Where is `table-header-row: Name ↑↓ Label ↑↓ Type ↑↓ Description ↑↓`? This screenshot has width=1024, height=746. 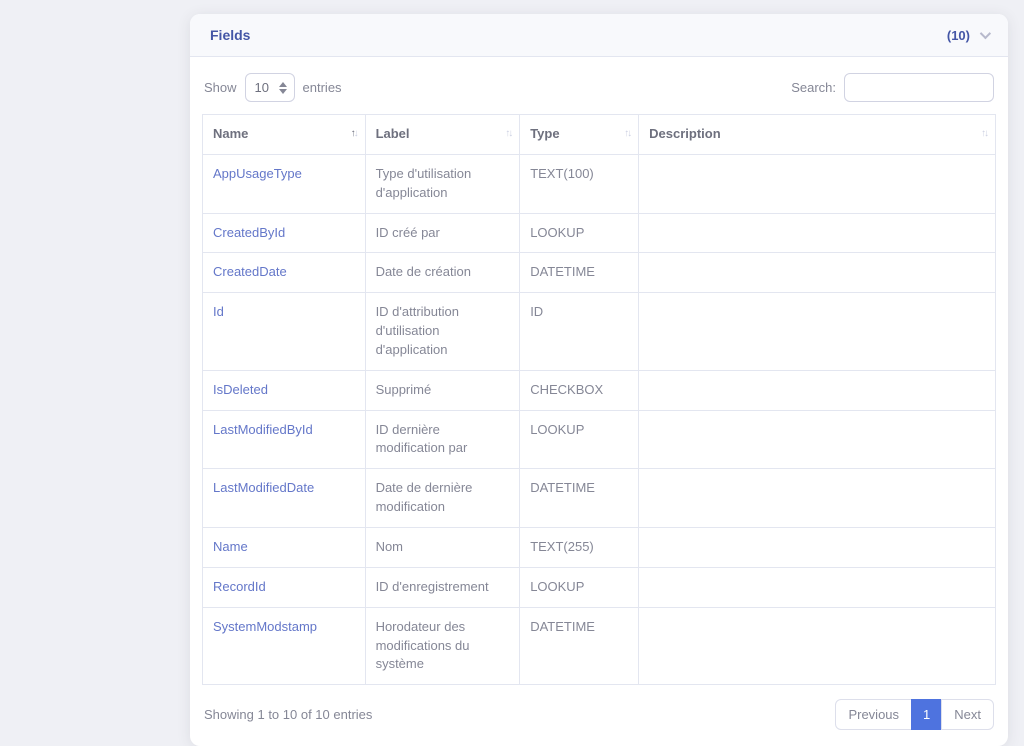
table-header-row: Name ↑↓ Label ↑↓ Type ↑↓ Description ↑↓ is located at coordinates (599, 134).